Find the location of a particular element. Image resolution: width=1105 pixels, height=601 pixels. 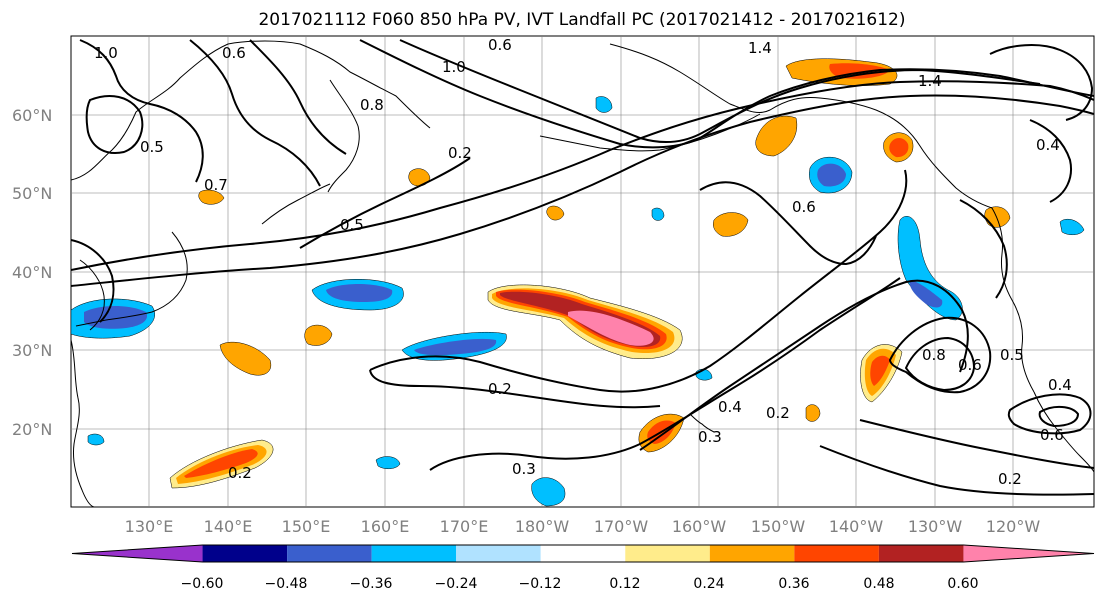

latitude-labels: 20°N 30°N 40°N 50°N 60°N is located at coordinates (32, 272).